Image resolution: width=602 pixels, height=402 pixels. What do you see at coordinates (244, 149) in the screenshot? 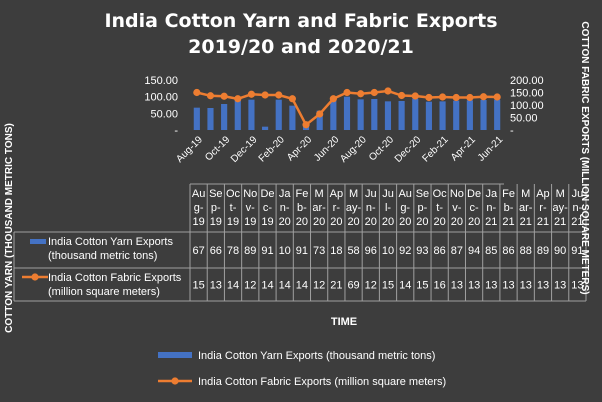
I see `x-tick-label: Dec-19` at bounding box center [244, 149].